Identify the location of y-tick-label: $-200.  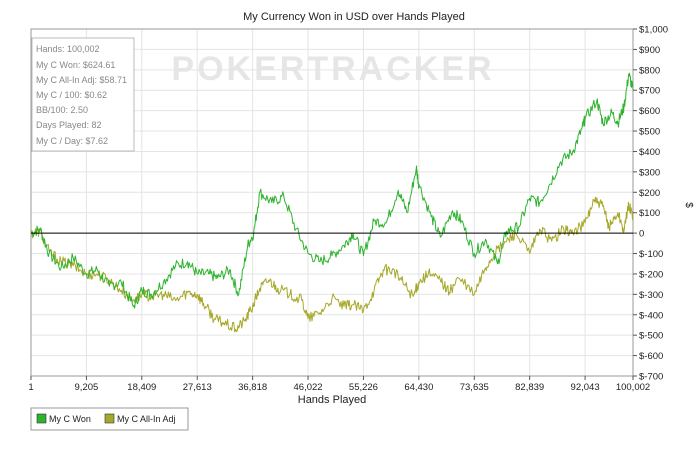
(651, 274).